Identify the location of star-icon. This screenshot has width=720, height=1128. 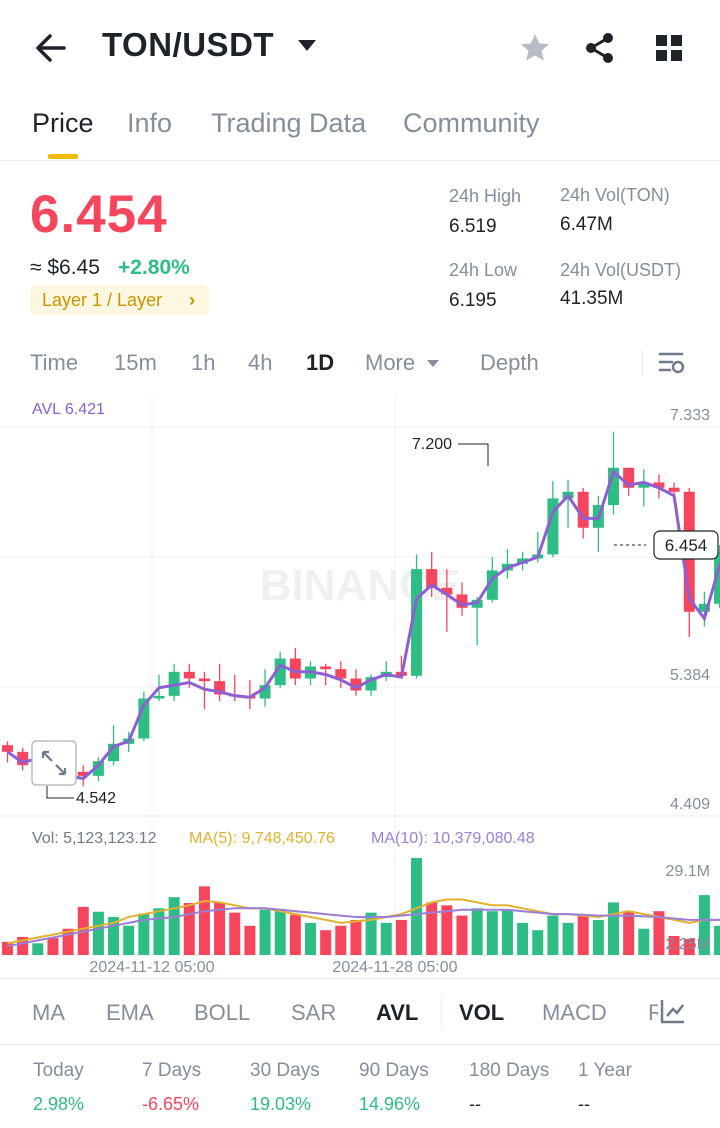
(535, 48).